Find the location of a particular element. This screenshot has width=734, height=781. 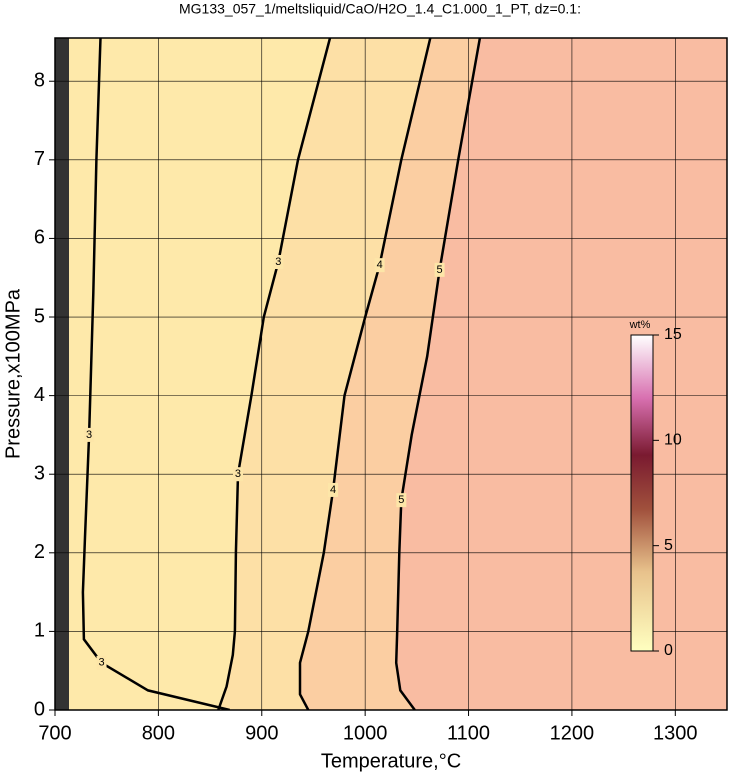

colorbar-tick-label: 15 is located at coordinates (673, 334).